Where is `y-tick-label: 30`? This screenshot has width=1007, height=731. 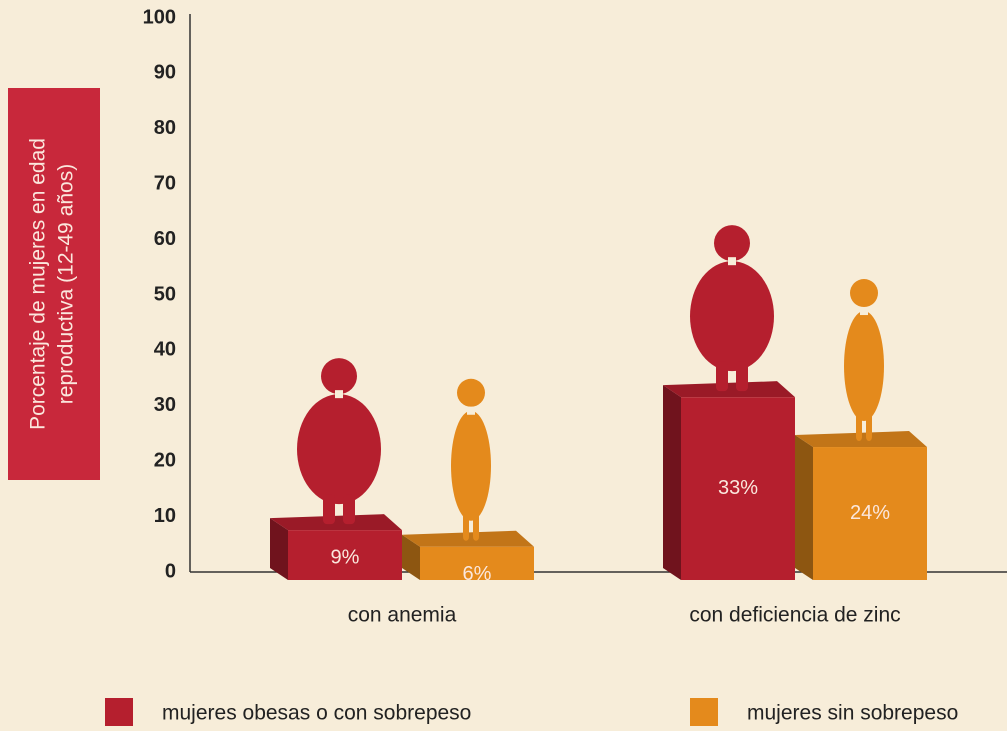 y-tick-label: 30 is located at coordinates (165, 405).